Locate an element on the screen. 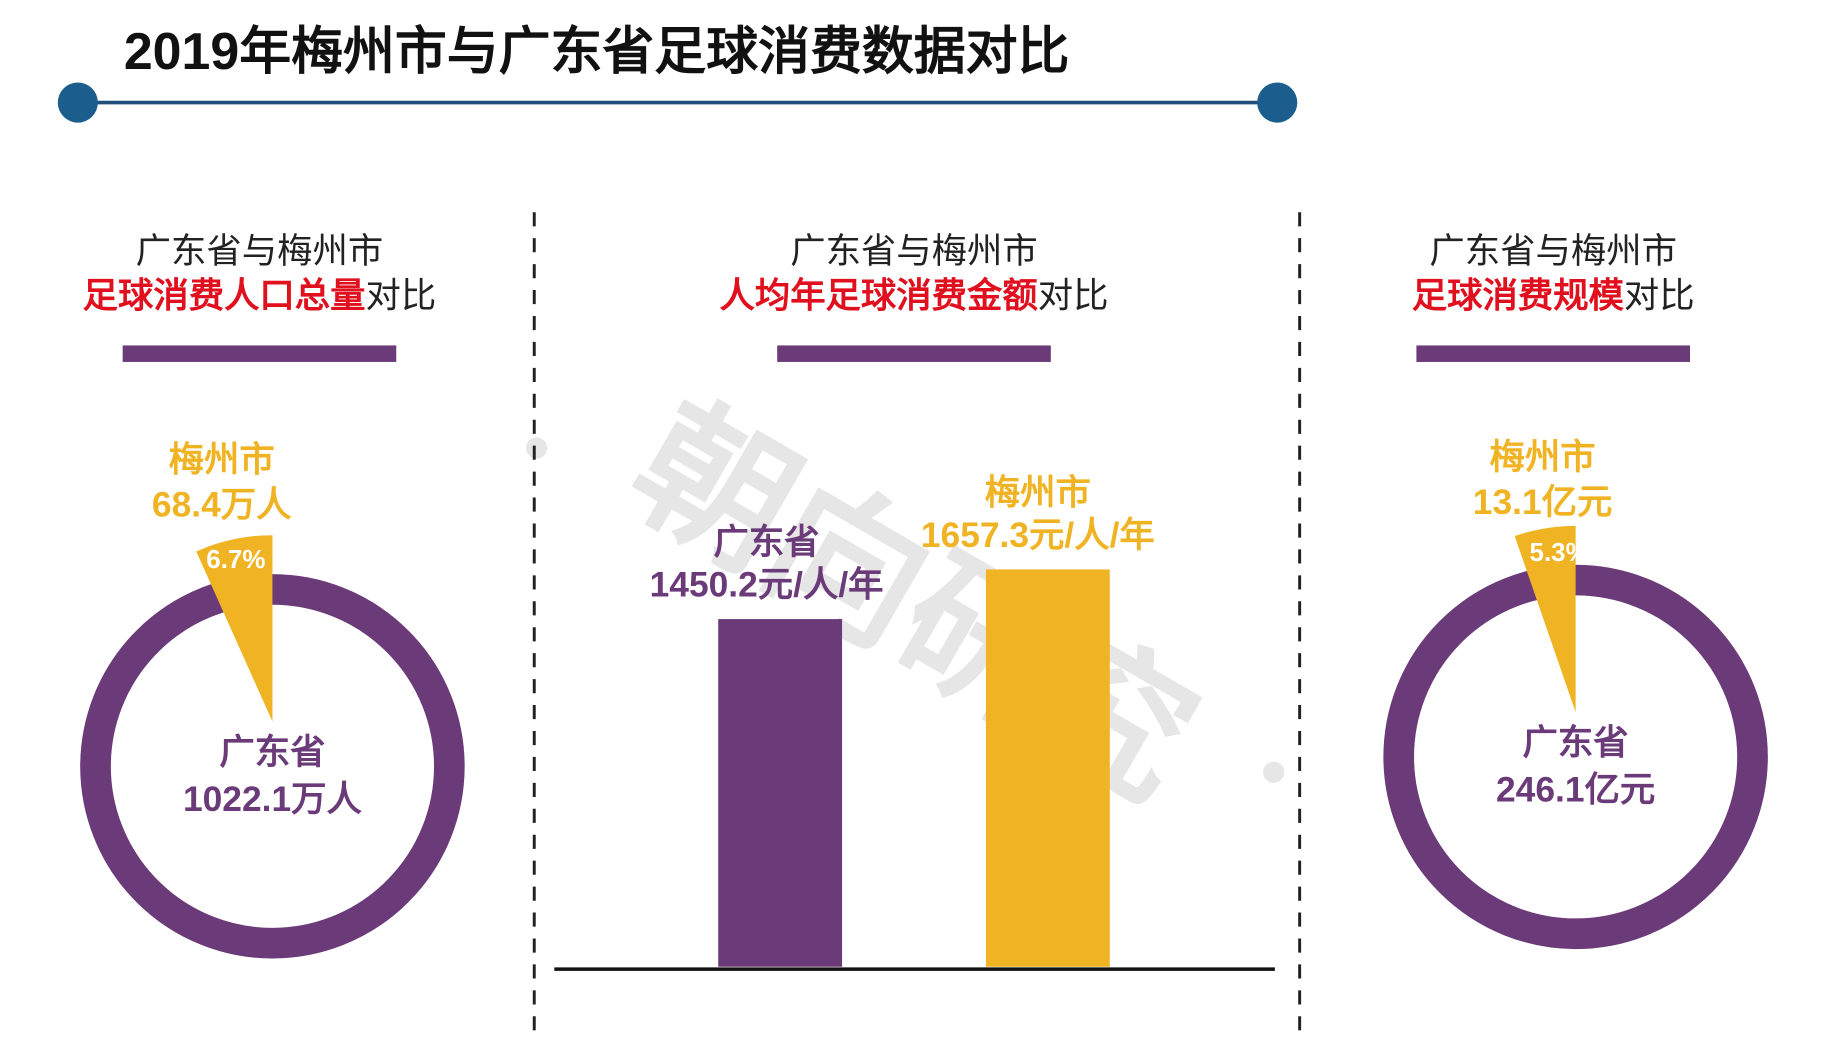 Image resolution: width=1828 pixels, height=1054 pixels. data-label: 1657.3元/人/年 is located at coordinates (1038, 535).